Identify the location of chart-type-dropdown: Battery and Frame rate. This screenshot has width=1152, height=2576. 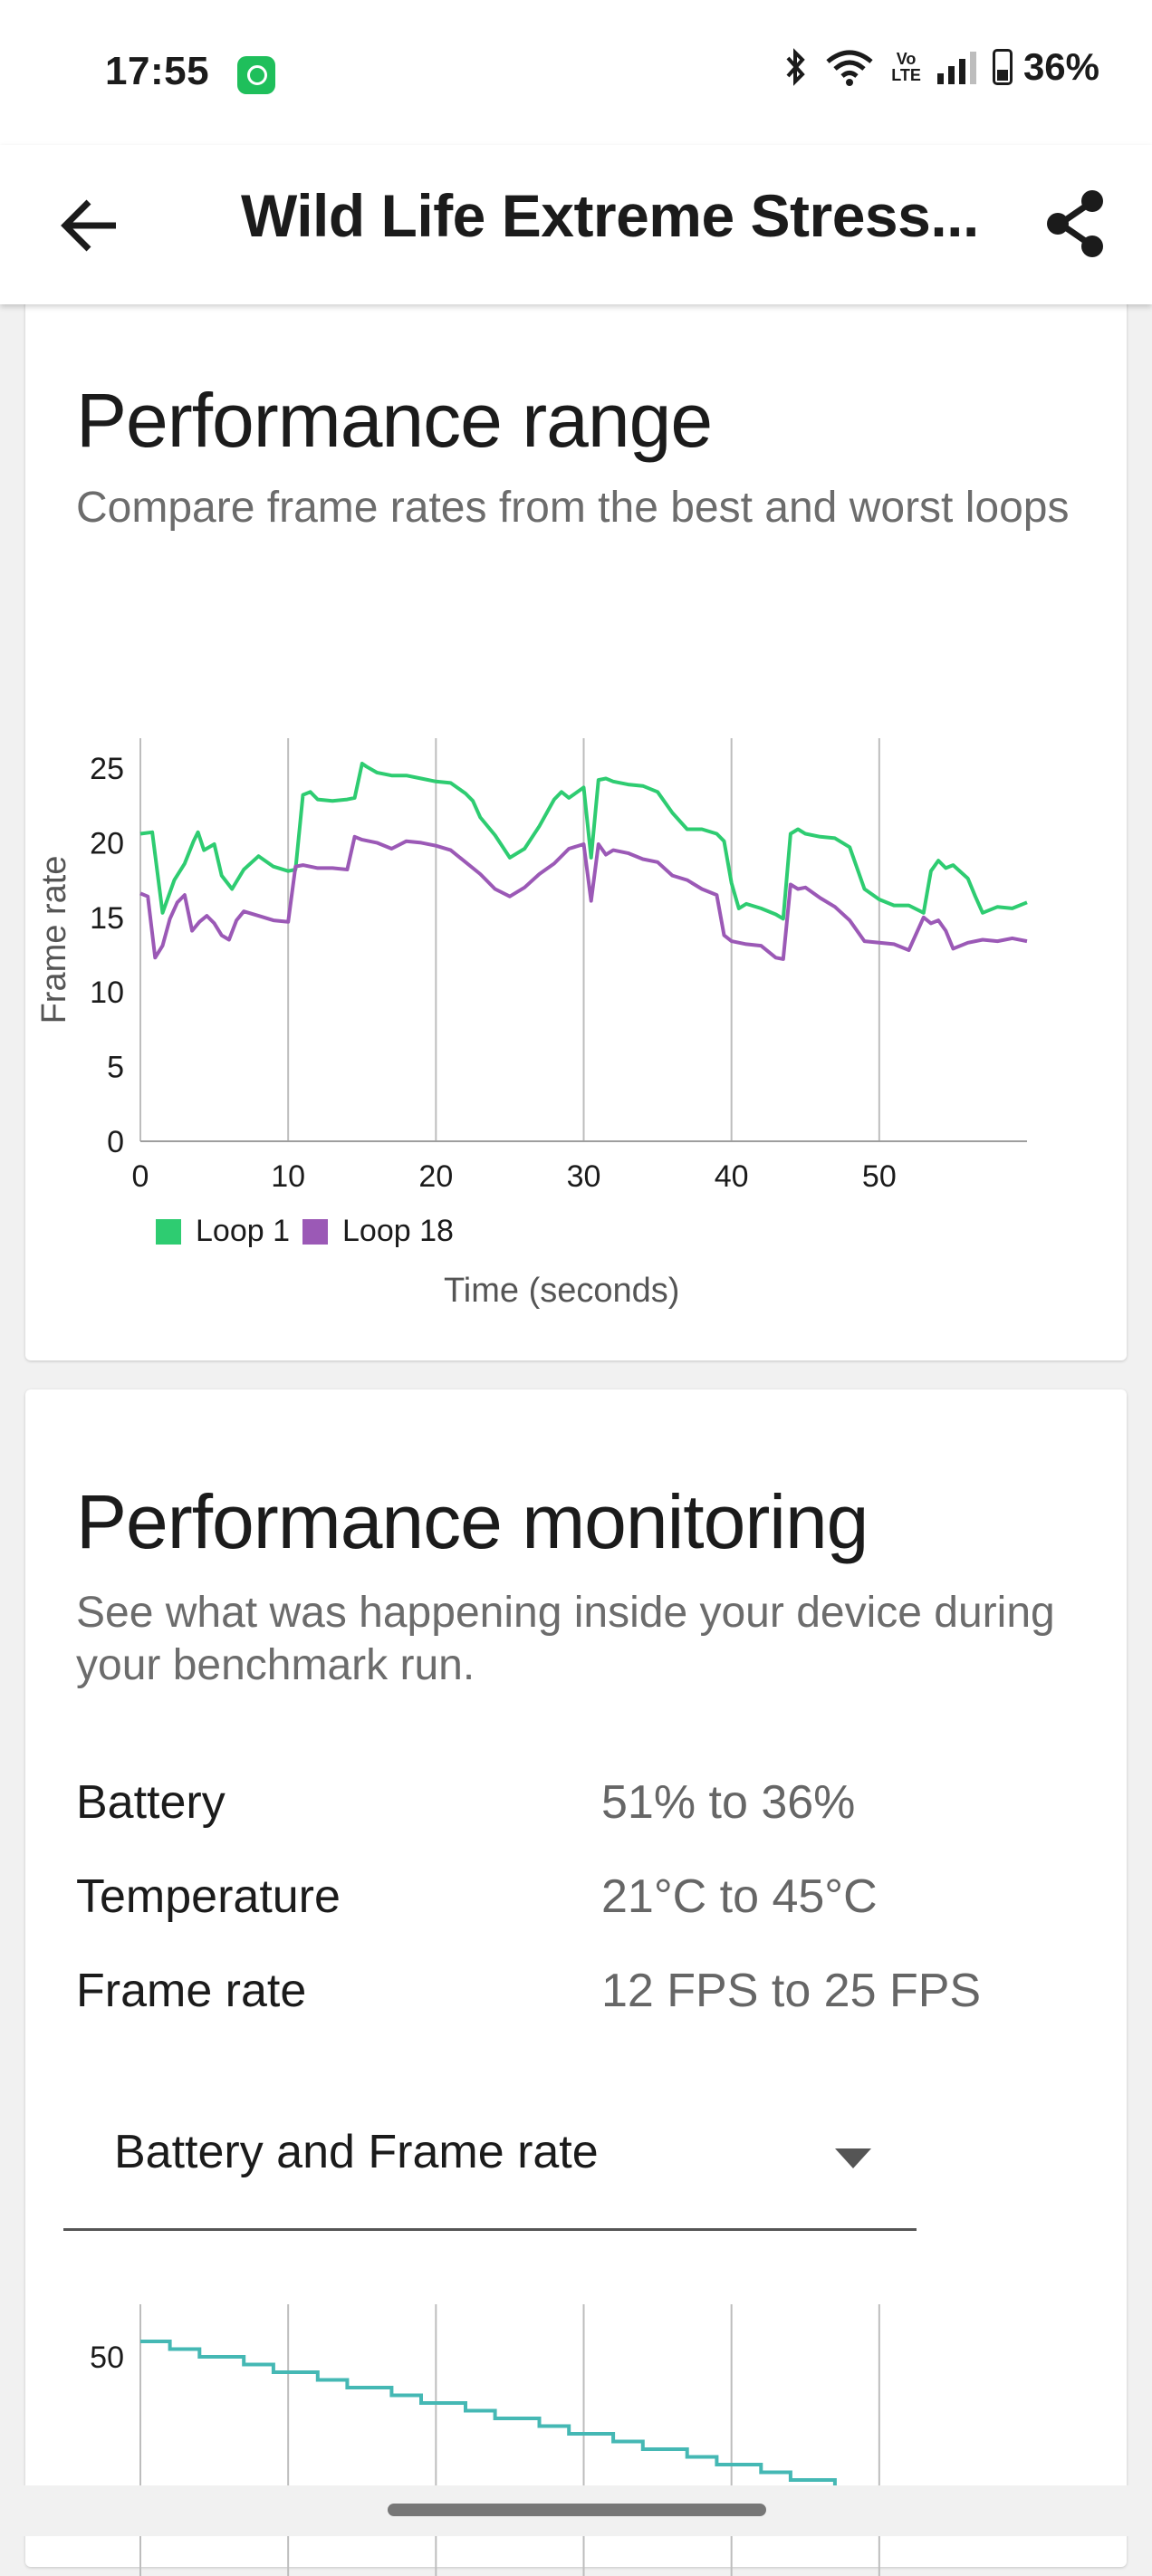
(490, 2159).